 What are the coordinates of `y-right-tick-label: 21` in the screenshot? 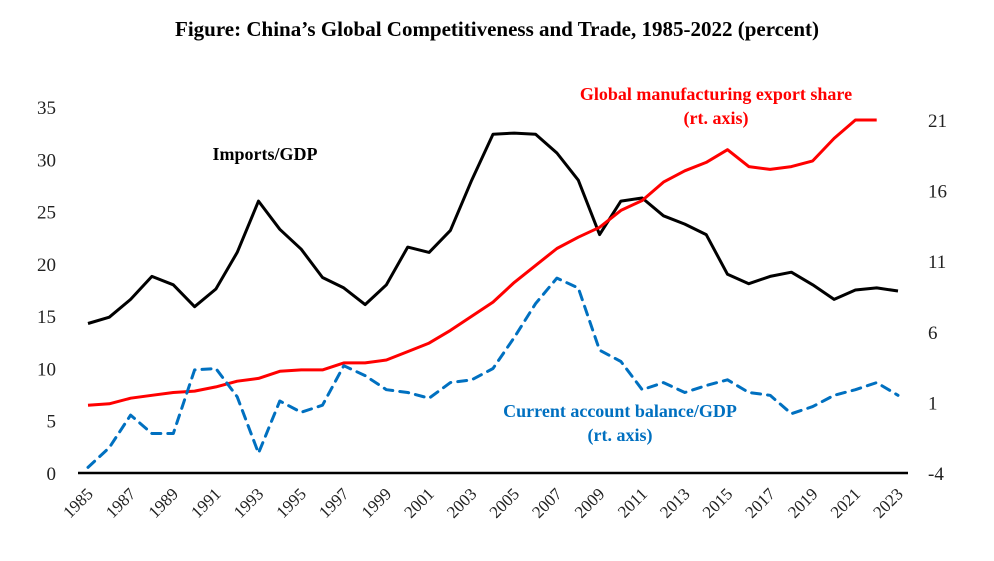 It's located at (937, 121).